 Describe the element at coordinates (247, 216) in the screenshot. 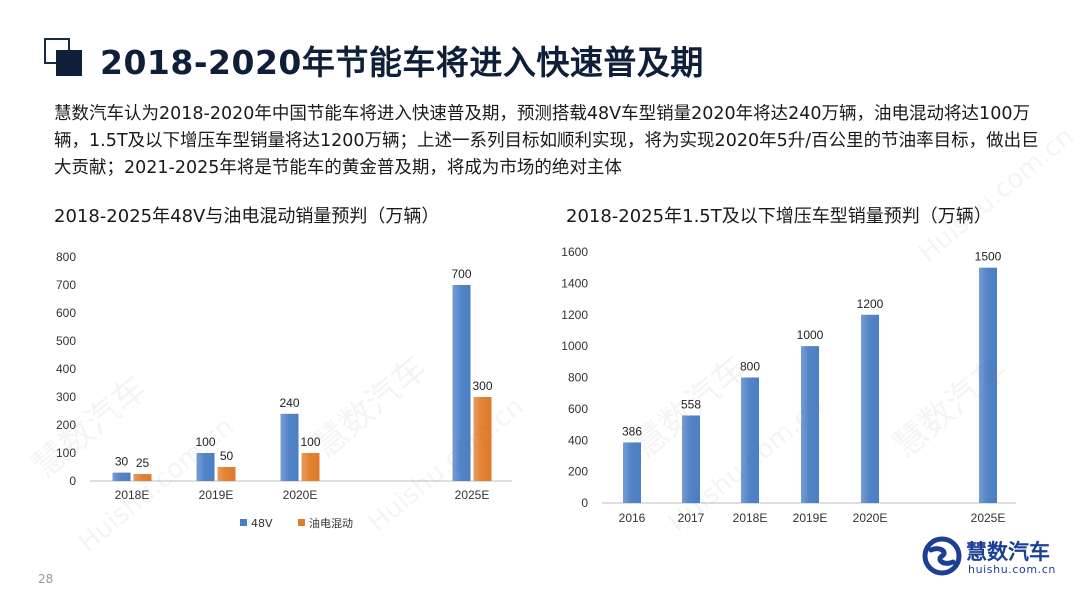

I see `left-chart-title: 2018-2025年48V与油电混动销量预判（万辆）` at that location.